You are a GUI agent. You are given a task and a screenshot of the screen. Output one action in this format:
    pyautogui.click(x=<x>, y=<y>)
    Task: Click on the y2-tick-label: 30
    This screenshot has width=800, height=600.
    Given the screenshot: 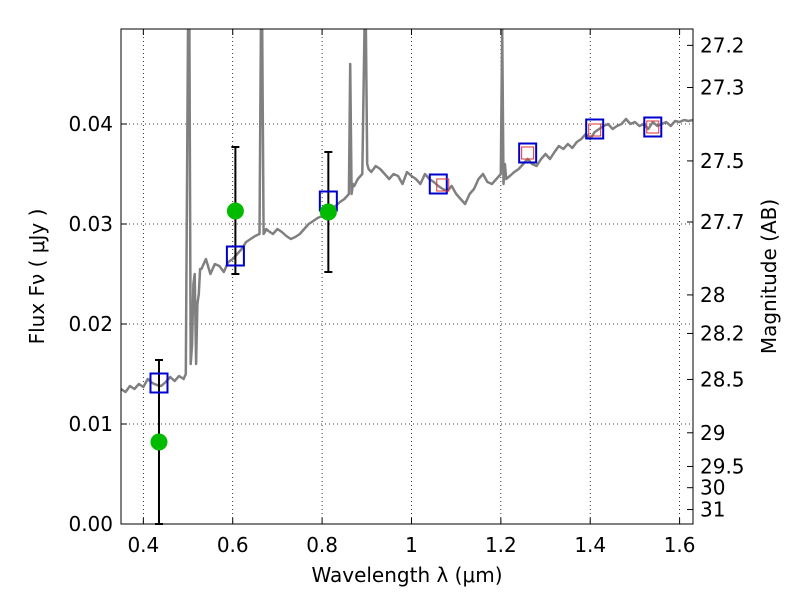 What is the action you would take?
    pyautogui.click(x=712, y=488)
    